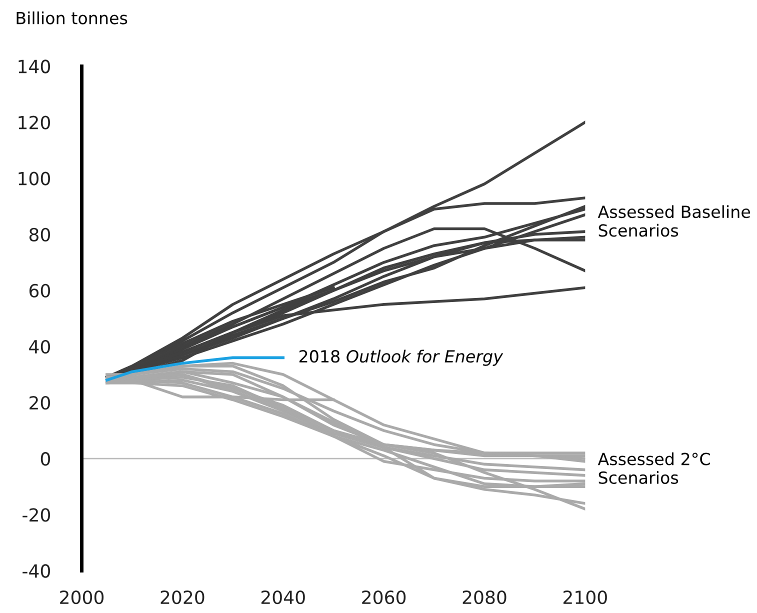 Image resolution: width=757 pixels, height=613 pixels. Describe the element at coordinates (674, 221) in the screenshot. I see `text: Assessed Baseline Scenarios` at that location.